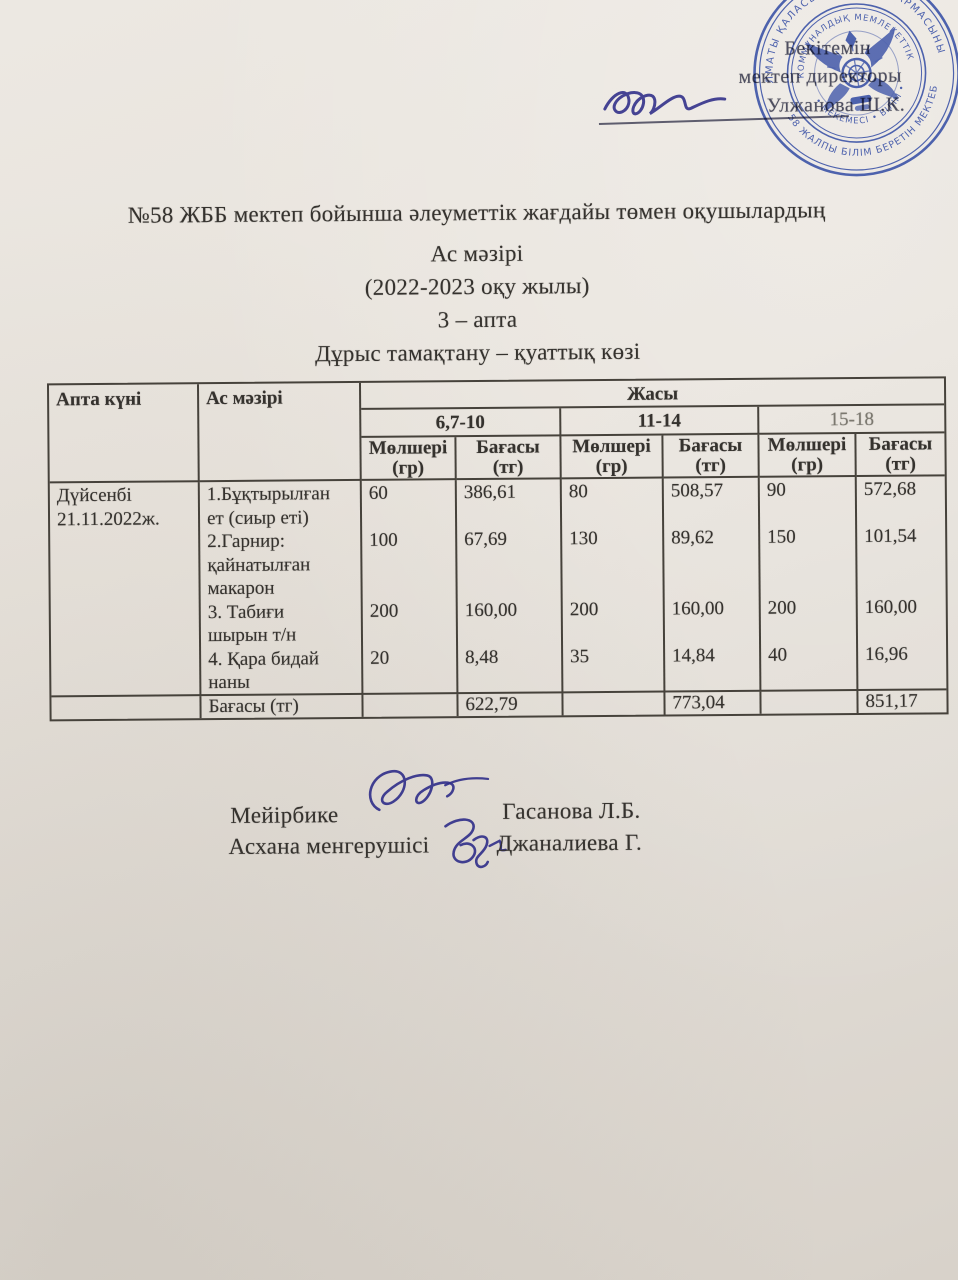 The image size is (958, 1280). What do you see at coordinates (486, 539) in the screenshot?
I see `price-value: 67,69` at bounding box center [486, 539].